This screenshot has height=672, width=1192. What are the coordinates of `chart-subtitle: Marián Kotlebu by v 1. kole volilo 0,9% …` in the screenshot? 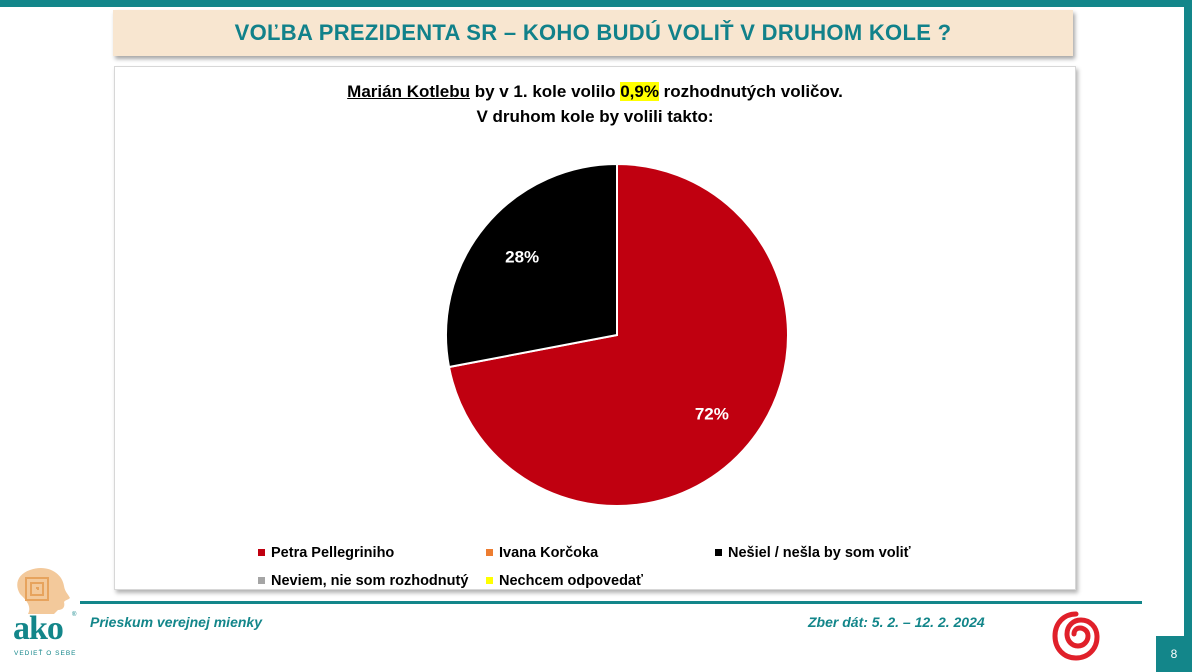 It's located at (595, 104).